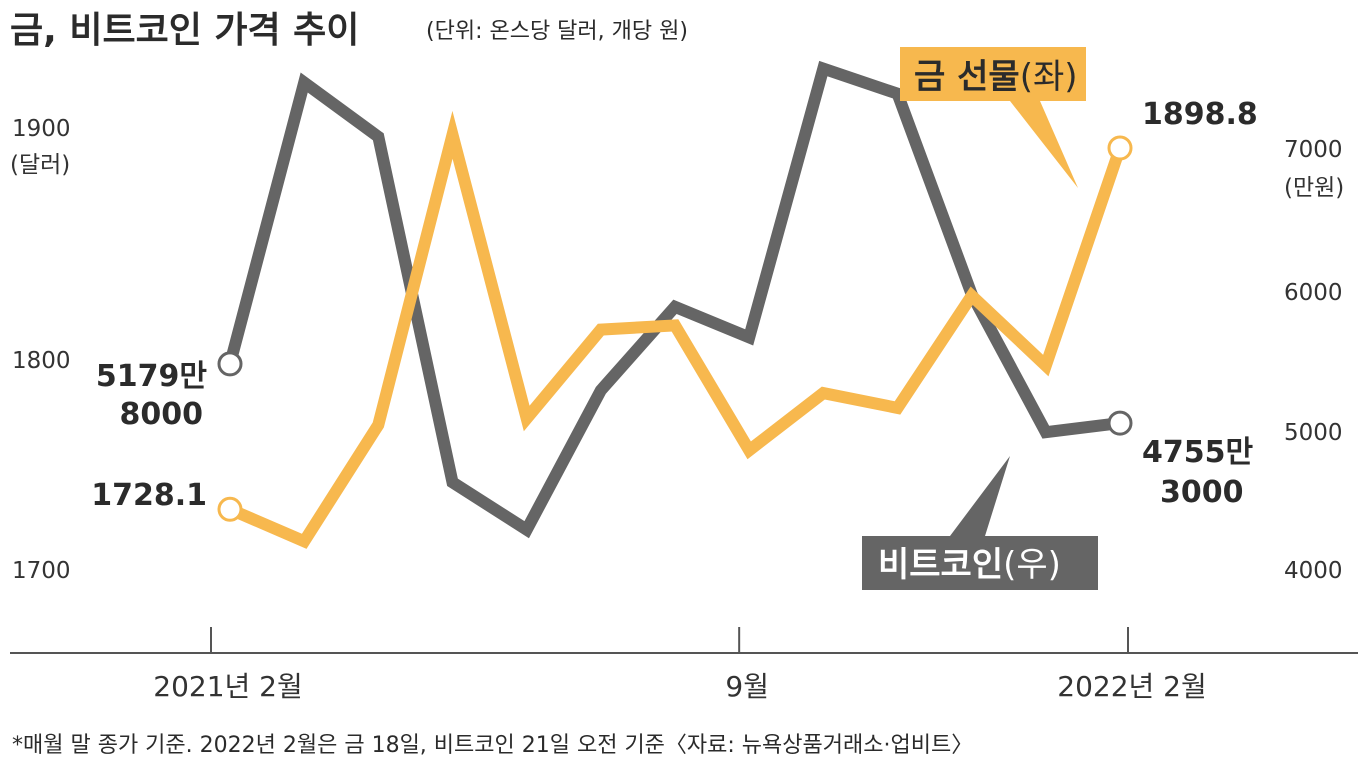 Image resolution: width=1369 pixels, height=767 pixels. I want to click on bitcoin-start-point, so click(230, 364).